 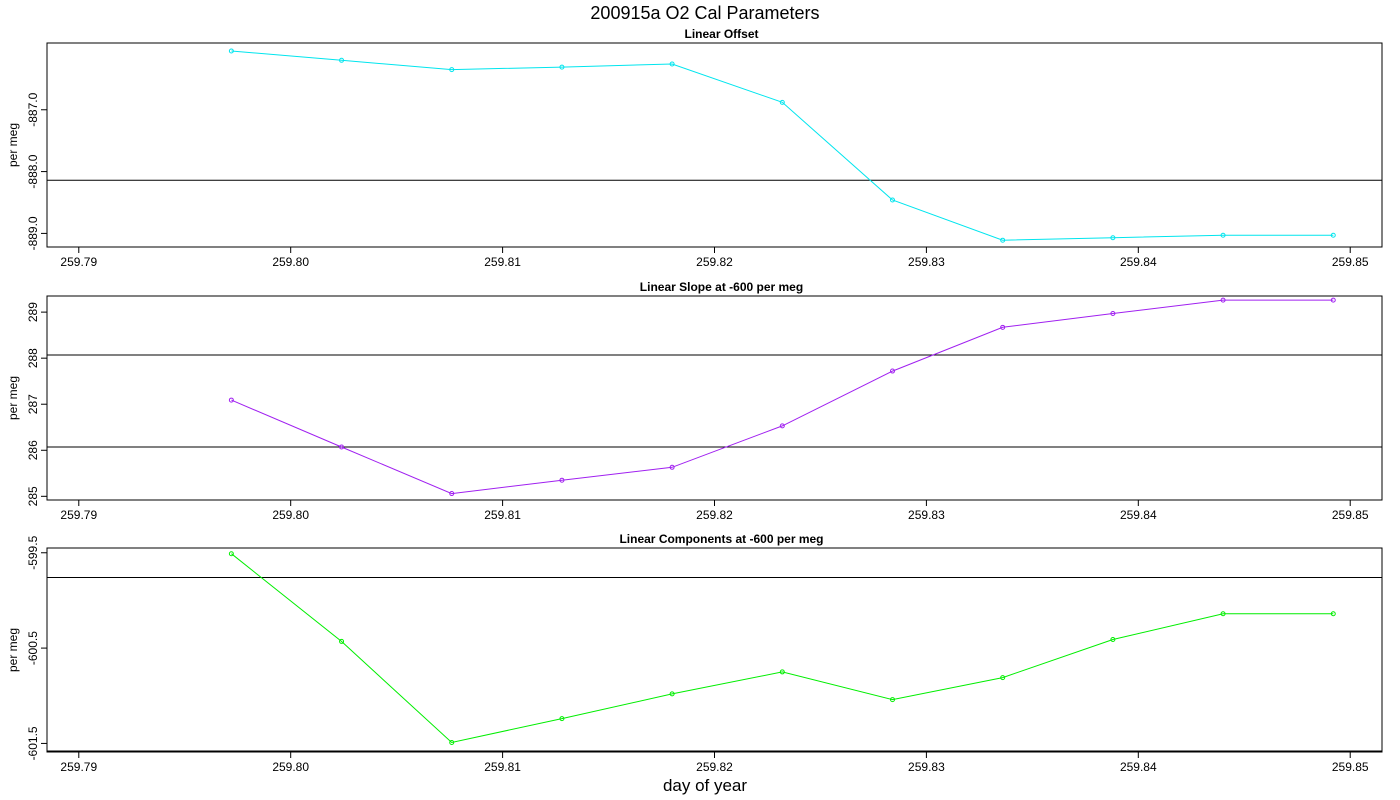 I want to click on panel-3-y-tick-label-1: -601.5, so click(x=33, y=743).